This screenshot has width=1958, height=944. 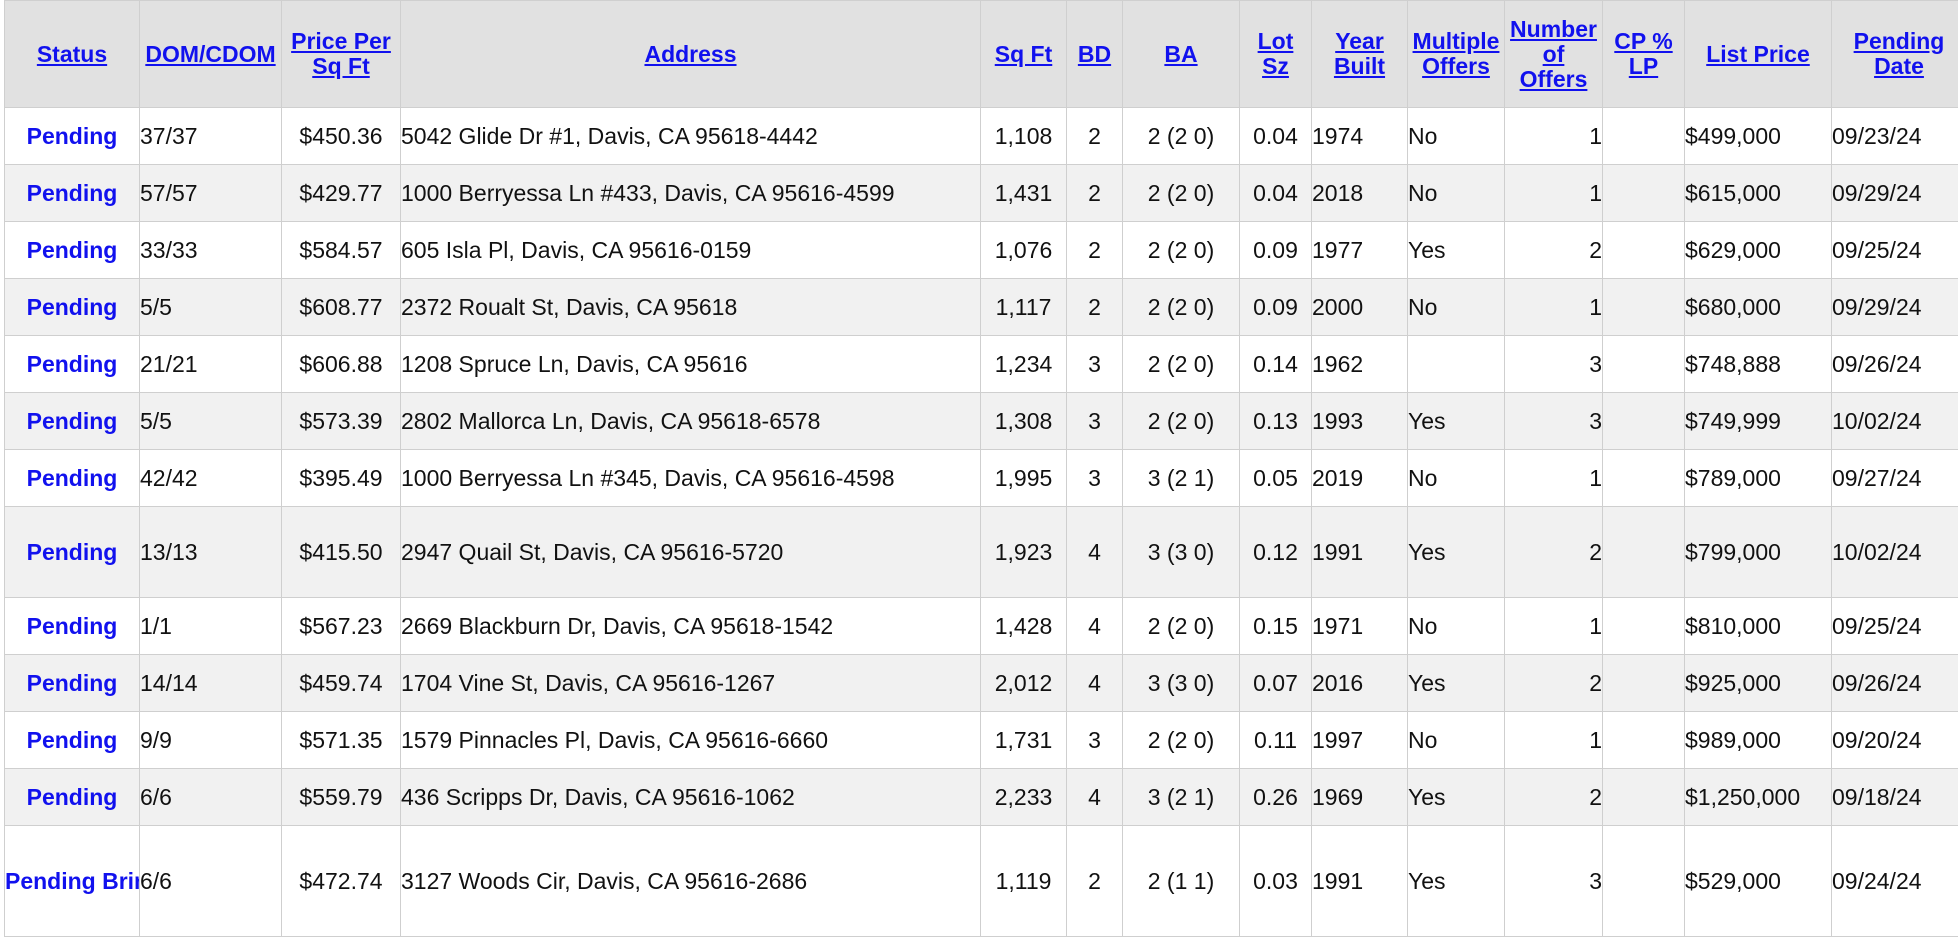 What do you see at coordinates (1023, 421) in the screenshot?
I see `sqft-cell: 1,308` at bounding box center [1023, 421].